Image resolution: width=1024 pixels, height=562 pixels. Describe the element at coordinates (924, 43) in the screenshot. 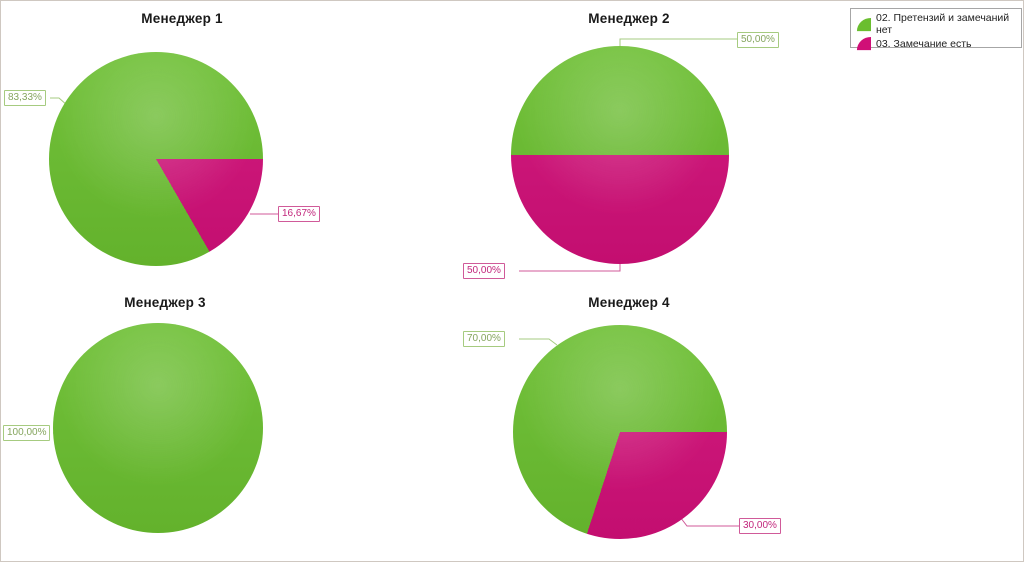

I see `legend-label: 03. Замечание есть` at that location.